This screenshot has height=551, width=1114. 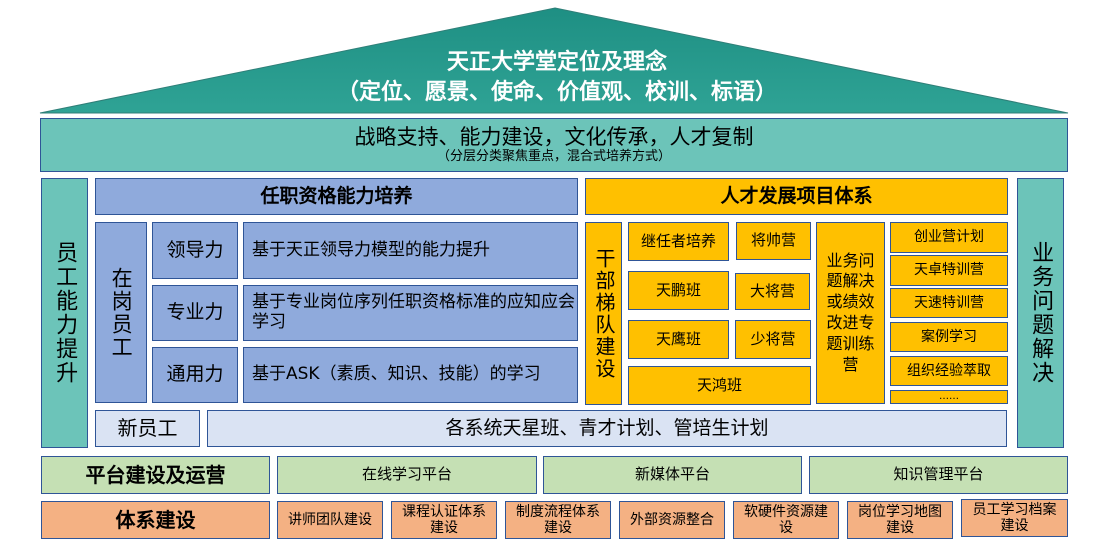 I want to click on row-label: 专业力, so click(x=195, y=313).